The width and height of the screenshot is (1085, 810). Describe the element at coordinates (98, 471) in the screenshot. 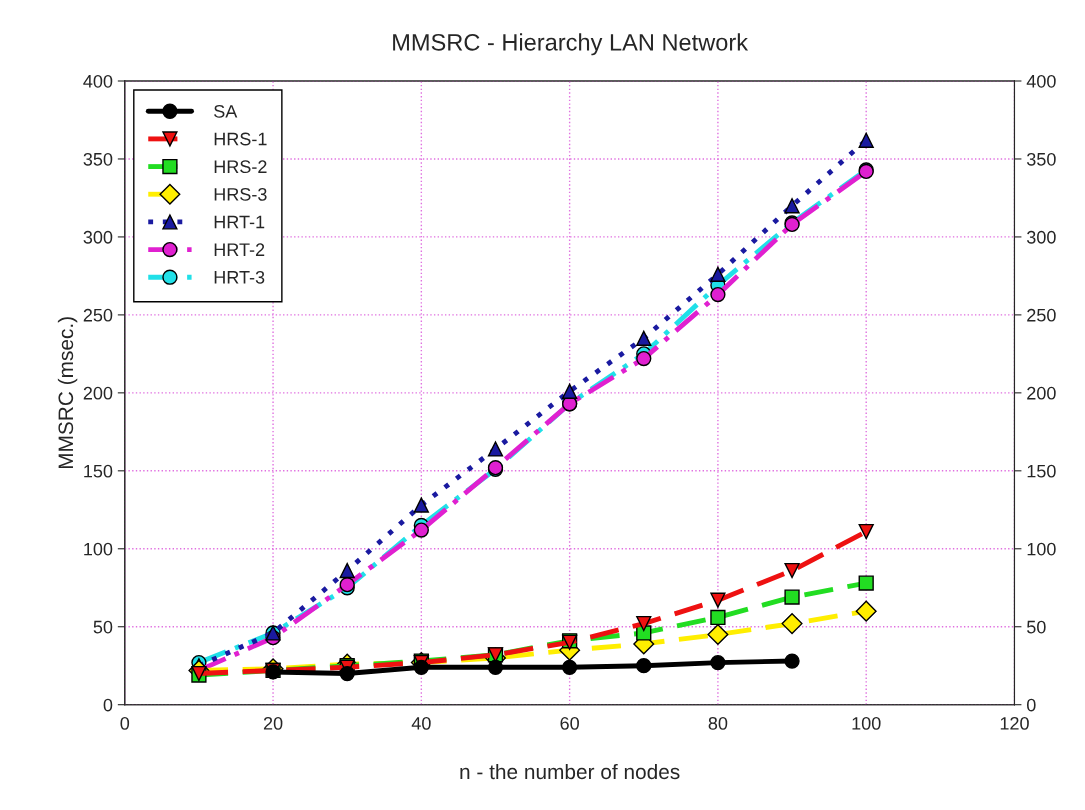

I see `y-tick-label: 150` at that location.